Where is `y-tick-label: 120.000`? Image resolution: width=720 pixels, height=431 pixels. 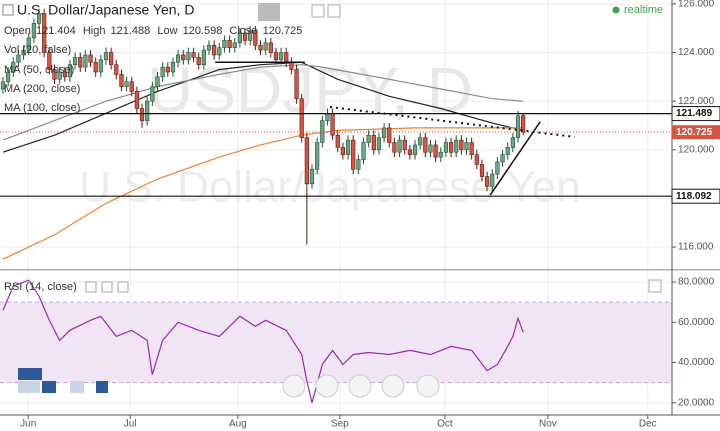 y-tick-label: 120.000 is located at coordinates (696, 149).